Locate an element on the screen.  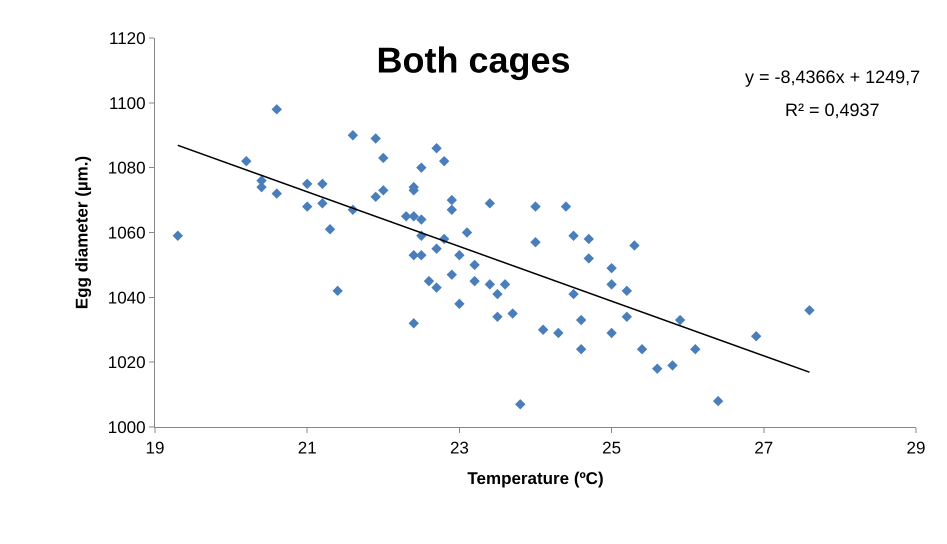
y-tick-label: 1040 is located at coordinates (127, 298).